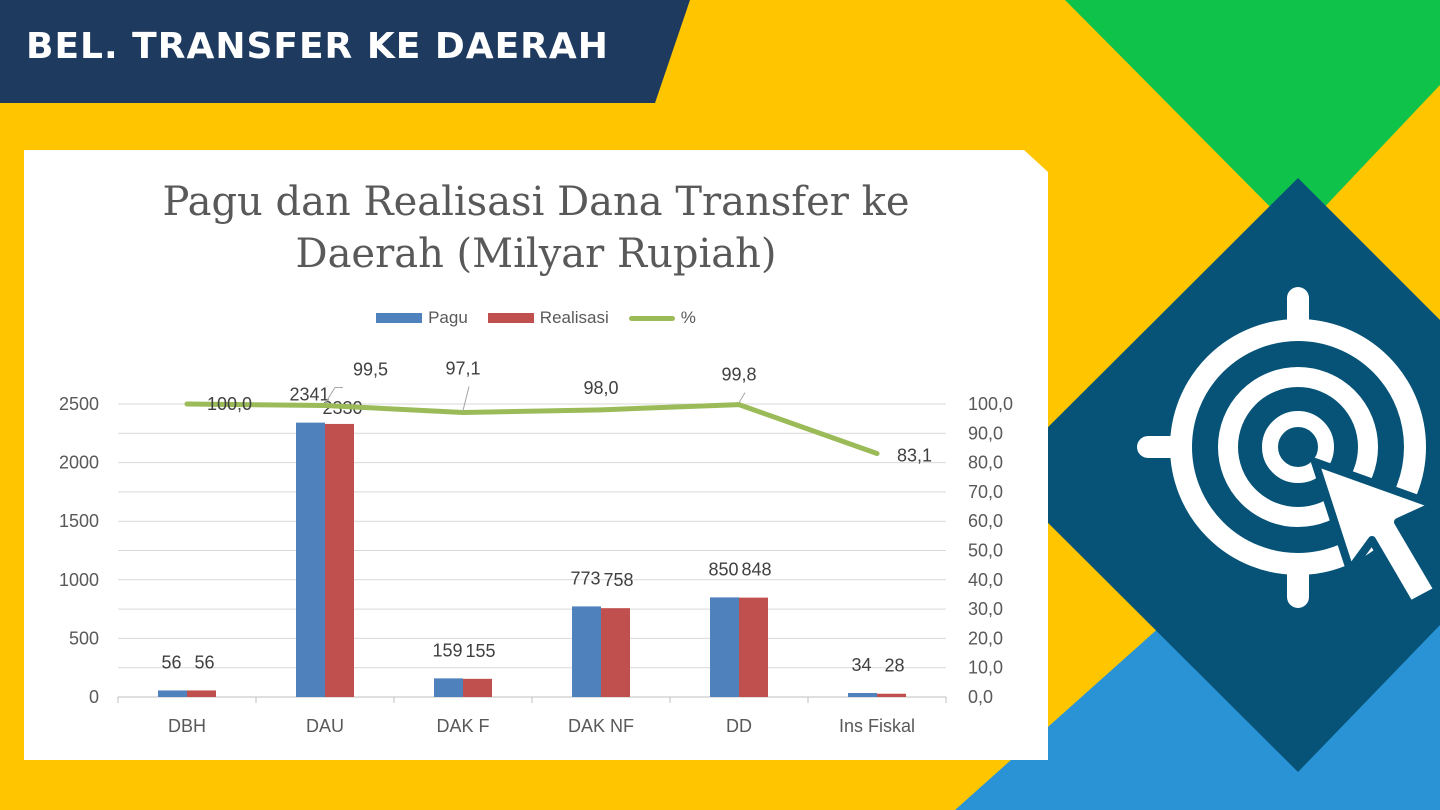  I want to click on data-label-pagu: 34, so click(861, 665).